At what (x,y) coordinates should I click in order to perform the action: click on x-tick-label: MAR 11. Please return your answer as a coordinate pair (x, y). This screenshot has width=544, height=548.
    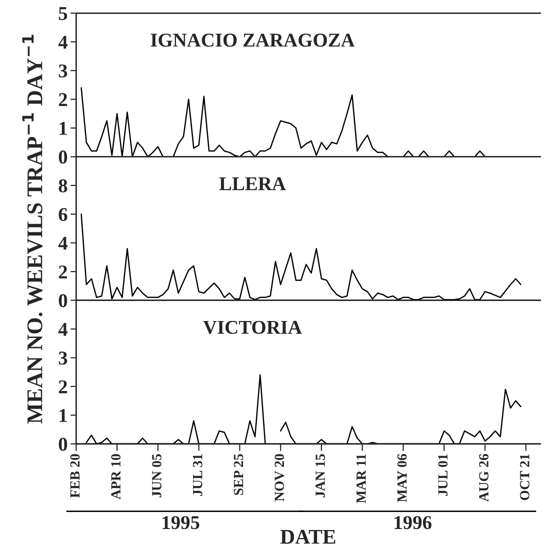
    Looking at the image, I should click on (361, 479).